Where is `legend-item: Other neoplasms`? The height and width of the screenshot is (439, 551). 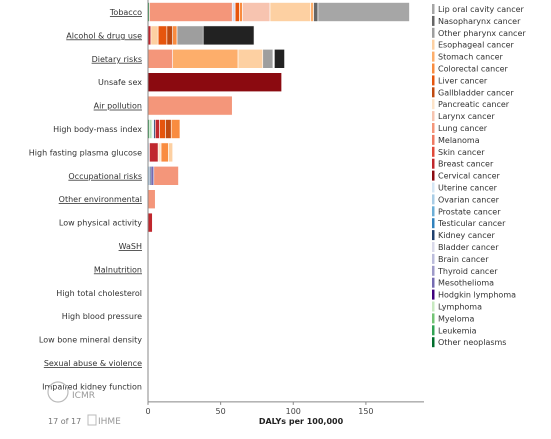 legend-item: Other neoplasms is located at coordinates (469, 342).